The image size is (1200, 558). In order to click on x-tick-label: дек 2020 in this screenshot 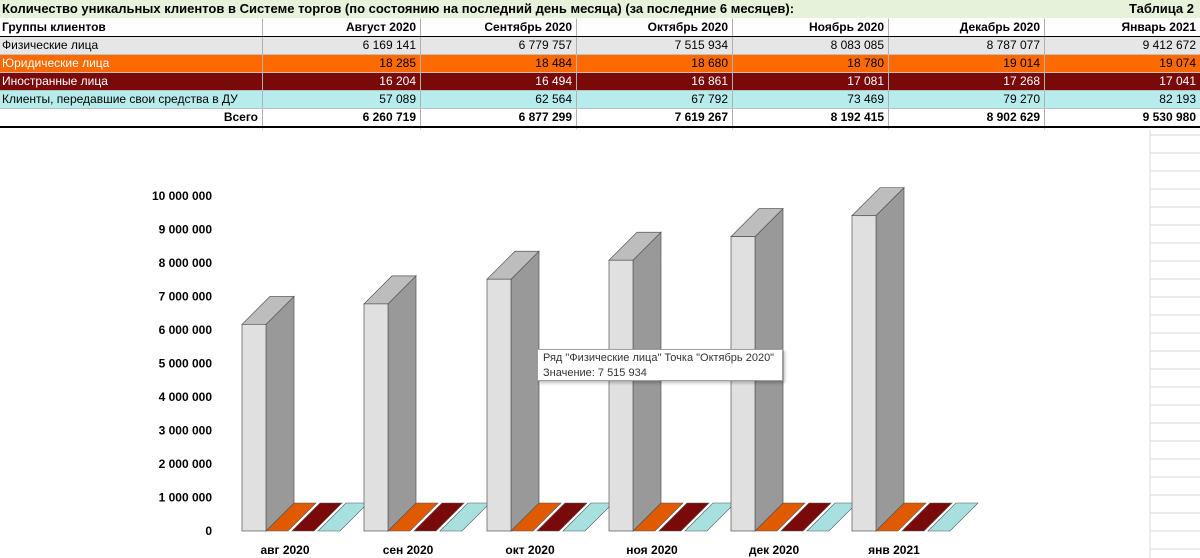, I will do `click(774, 550)`.